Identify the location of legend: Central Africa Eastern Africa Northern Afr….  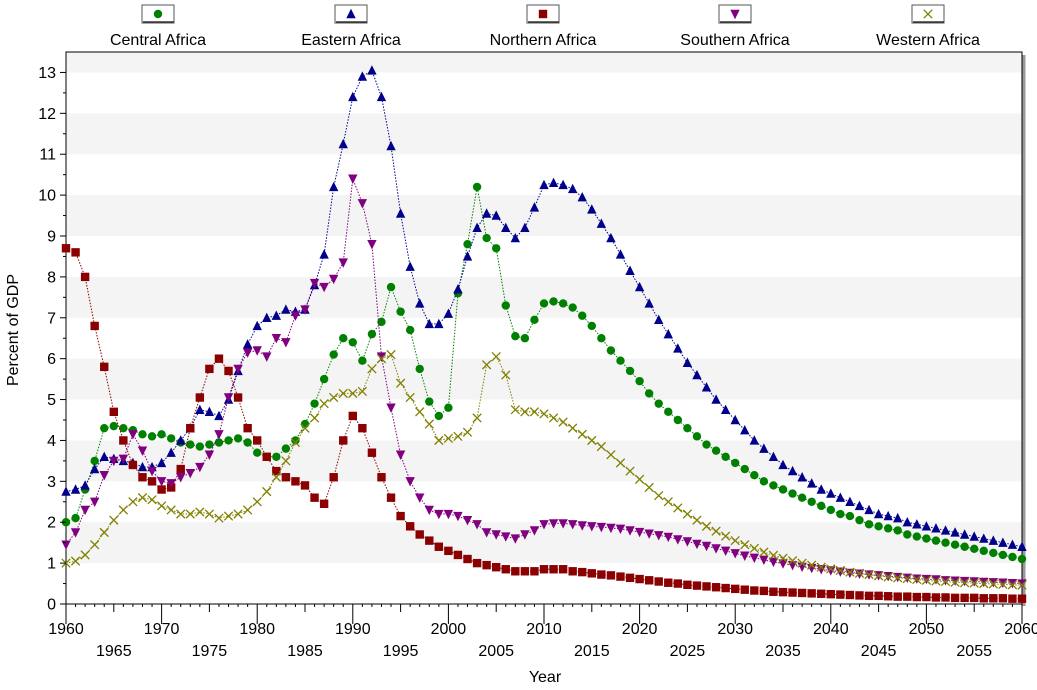
(545, 26).